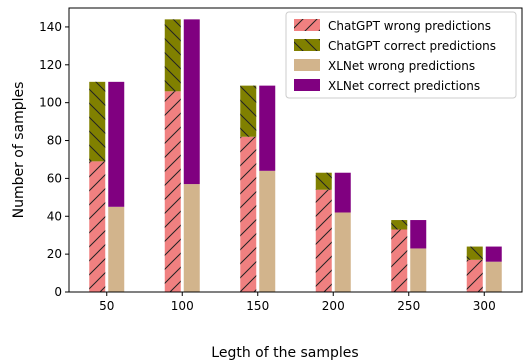 The image size is (531, 364). Describe the element at coordinates (399, 225) in the screenshot. I see `bar-chatgpt-correct-predictions-250-hatch` at that location.